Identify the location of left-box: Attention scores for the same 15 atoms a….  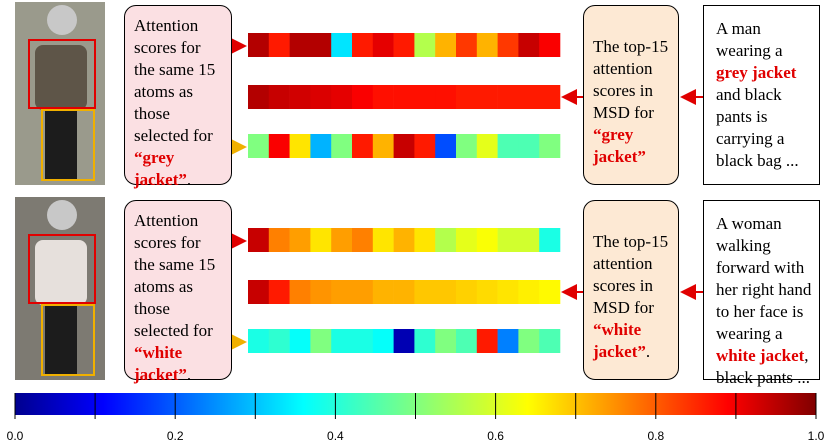
(178, 292).